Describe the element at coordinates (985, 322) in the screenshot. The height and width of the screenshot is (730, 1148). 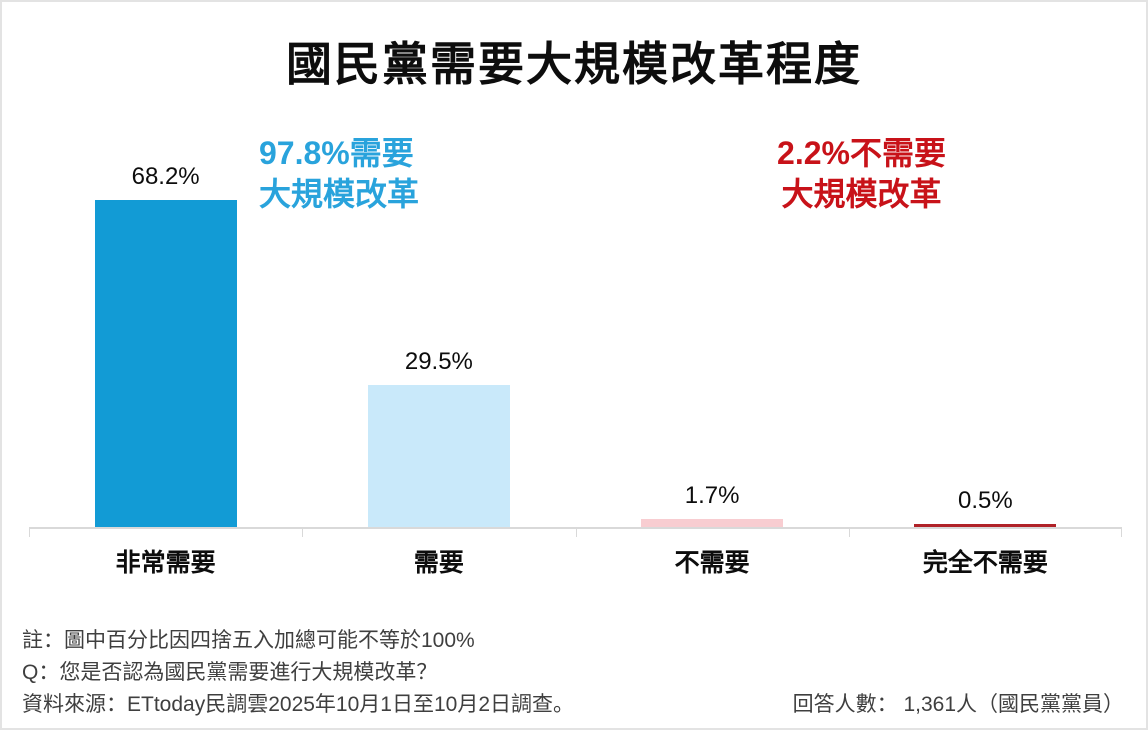
I see `bar-column: 0.5%` at that location.